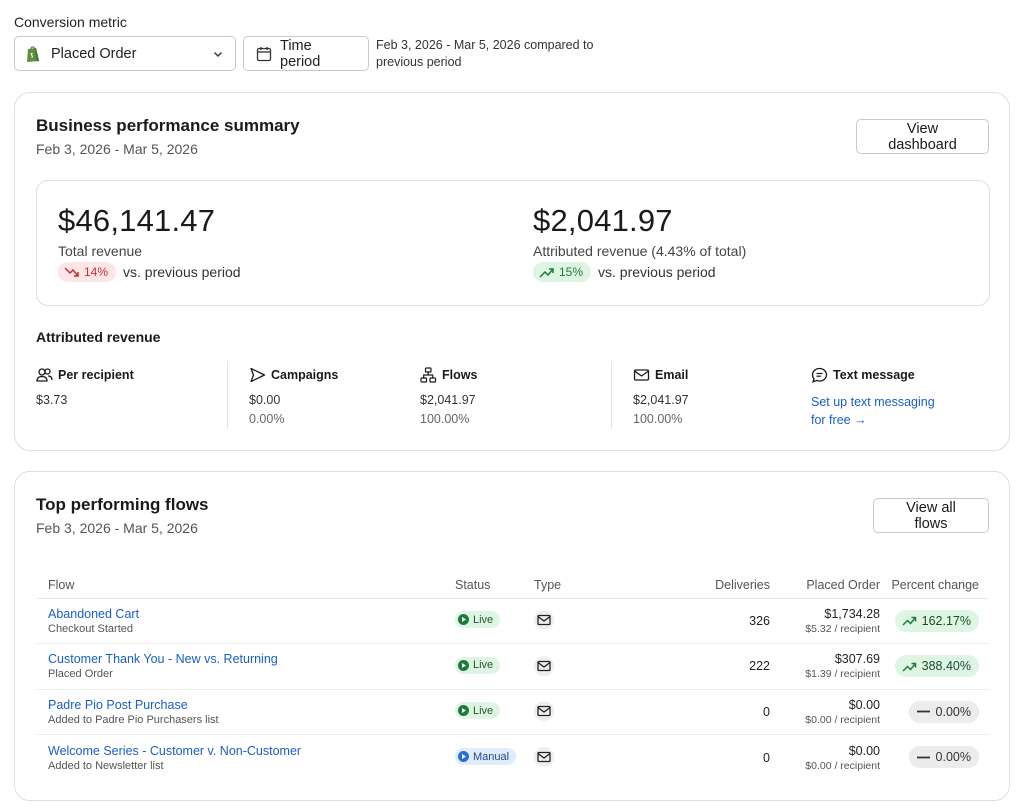  Describe the element at coordinates (881, 411) in the screenshot. I see `setup-text-messaging-link: Set up text messaging for free →` at that location.